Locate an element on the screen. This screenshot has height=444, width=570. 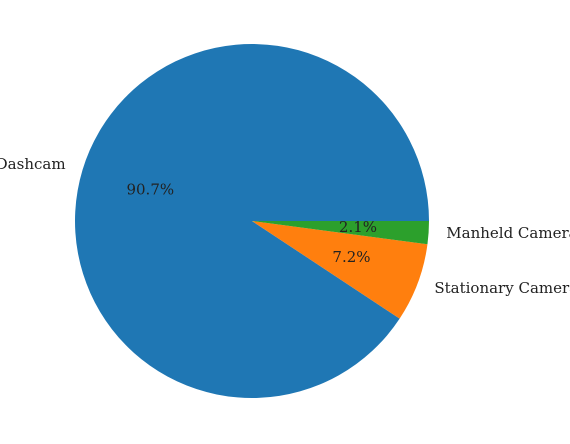
slice-percent-label: 7.2% is located at coordinates (351, 257).